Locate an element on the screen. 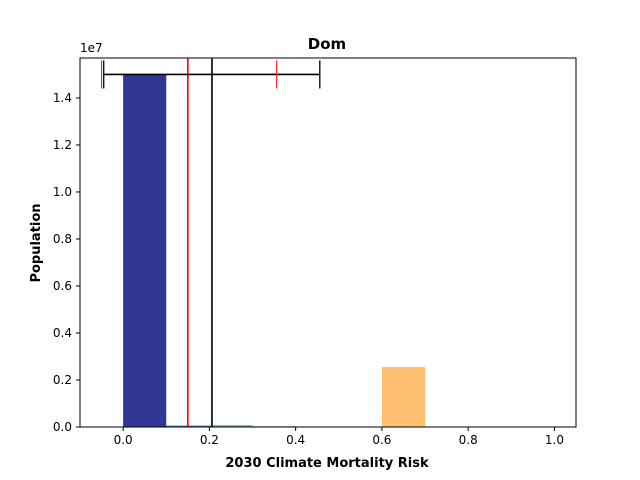 This screenshot has height=480, width=640. y-tick-label: 0.8 is located at coordinates (62, 239).